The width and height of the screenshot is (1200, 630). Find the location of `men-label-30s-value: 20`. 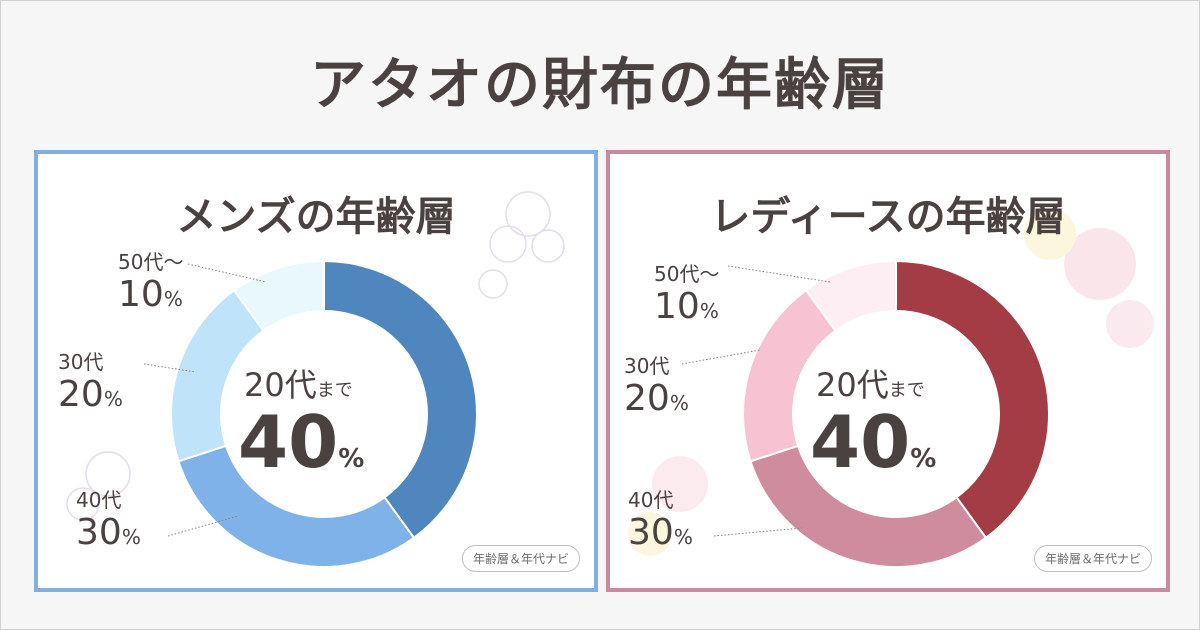

men-label-30s-value: 20 is located at coordinates (81, 394).